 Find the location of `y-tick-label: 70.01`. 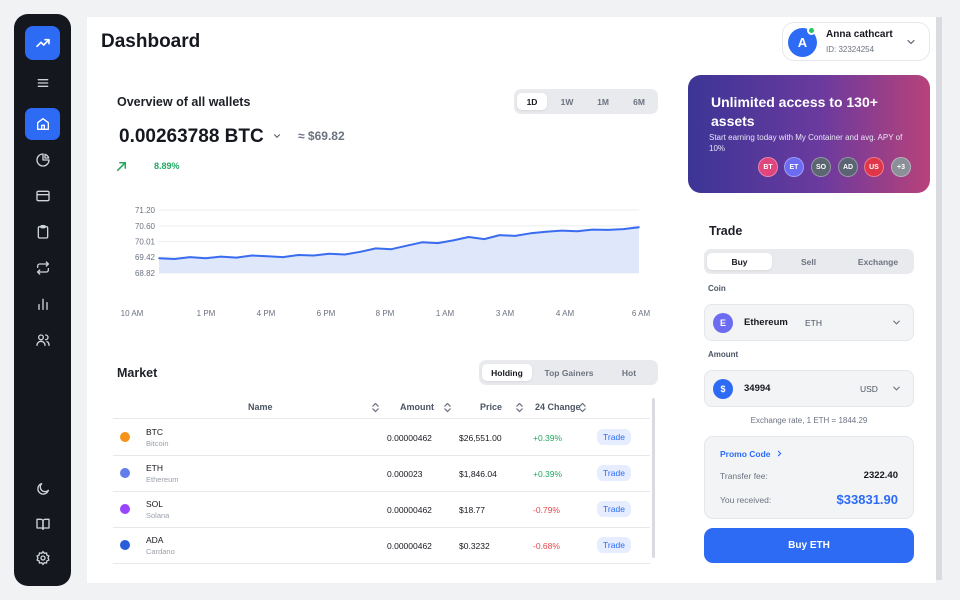

y-tick-label: 70.01 is located at coordinates (145, 242).